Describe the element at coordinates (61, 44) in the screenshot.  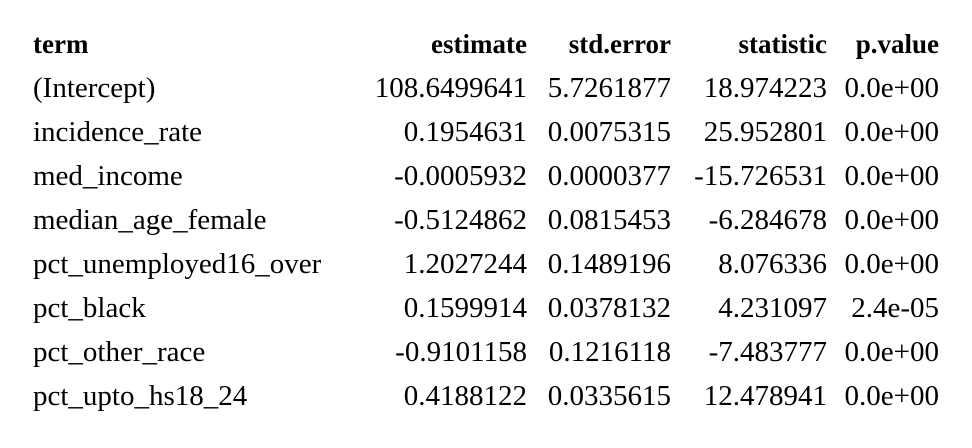
I see `header-term: term` at that location.